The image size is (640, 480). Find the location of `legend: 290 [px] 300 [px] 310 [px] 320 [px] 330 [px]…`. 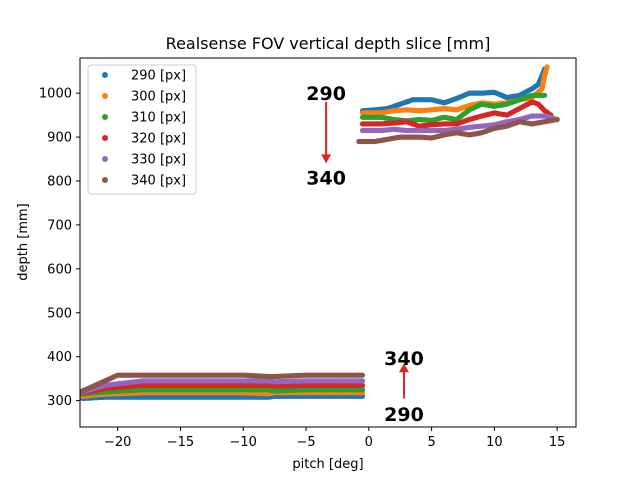

legend: 290 [px] 300 [px] 310 [px] 320 [px] 330 [px]… is located at coordinates (142, 129).